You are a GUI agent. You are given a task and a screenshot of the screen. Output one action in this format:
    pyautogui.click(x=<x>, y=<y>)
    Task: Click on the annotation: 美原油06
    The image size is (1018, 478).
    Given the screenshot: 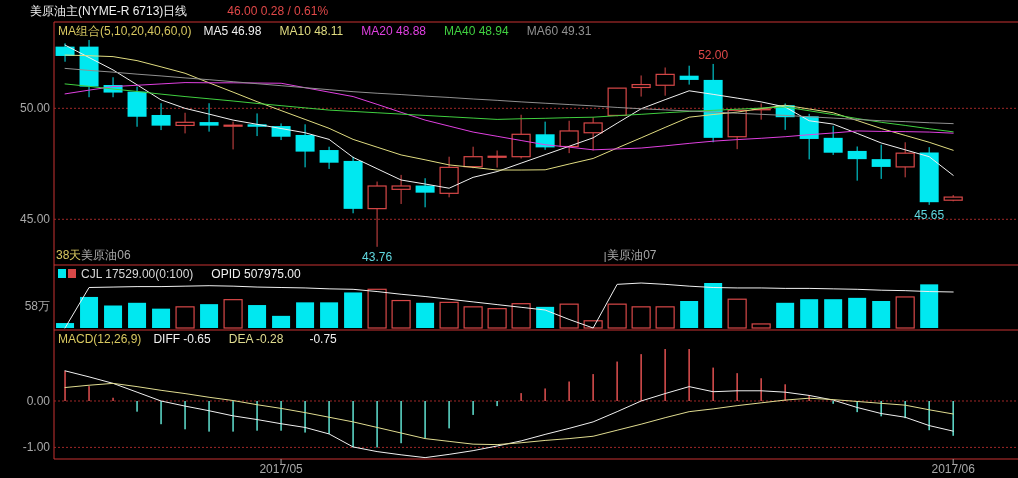 What is the action you would take?
    pyautogui.click(x=106, y=255)
    